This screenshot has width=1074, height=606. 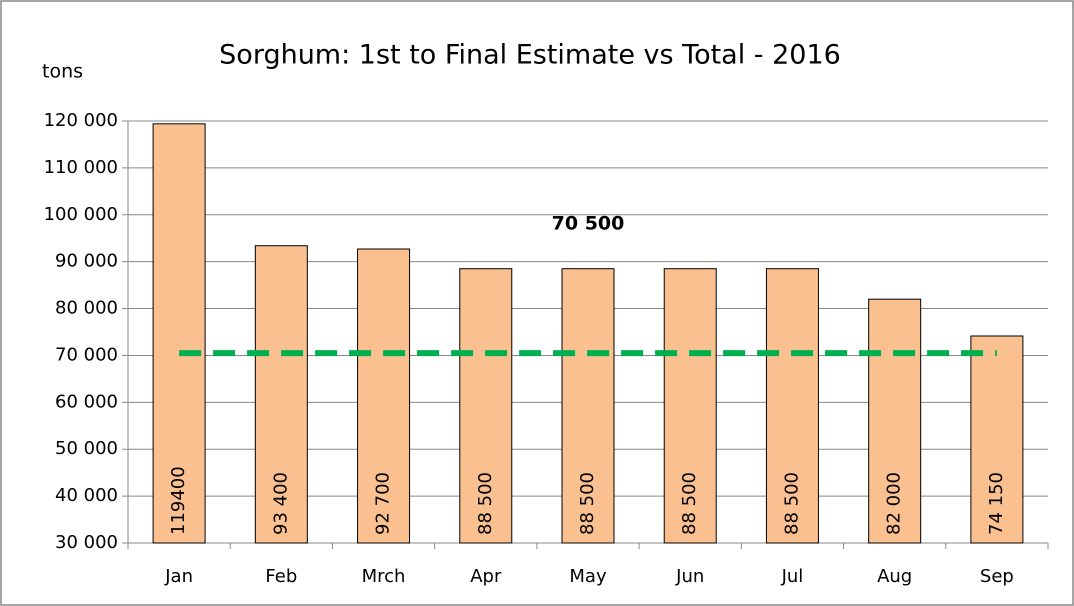 What do you see at coordinates (81, 167) in the screenshot?
I see `y-tick-label: 110 000` at bounding box center [81, 167].